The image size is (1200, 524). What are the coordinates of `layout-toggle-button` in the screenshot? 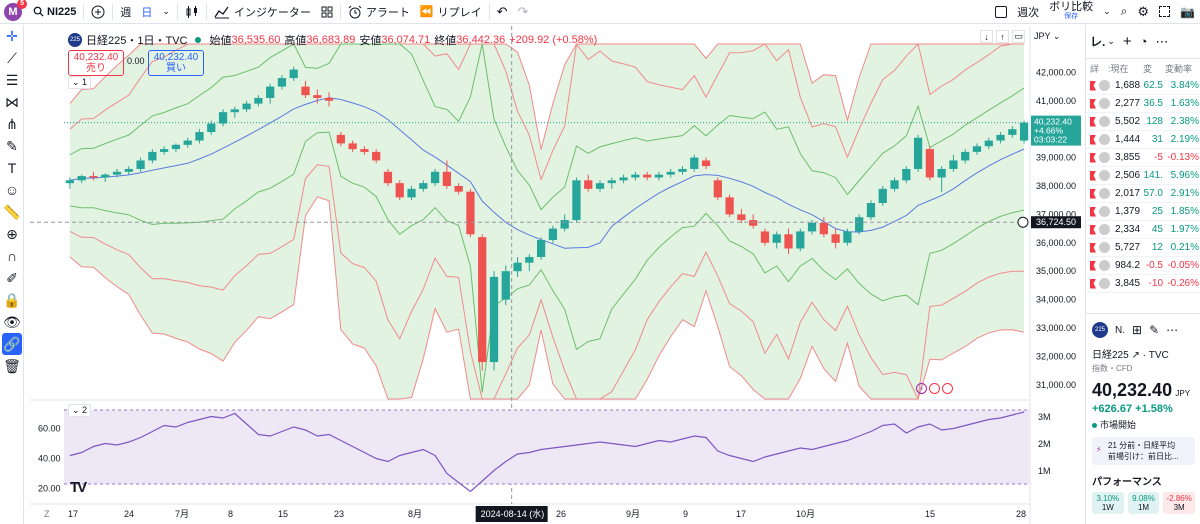 It's located at (1001, 12).